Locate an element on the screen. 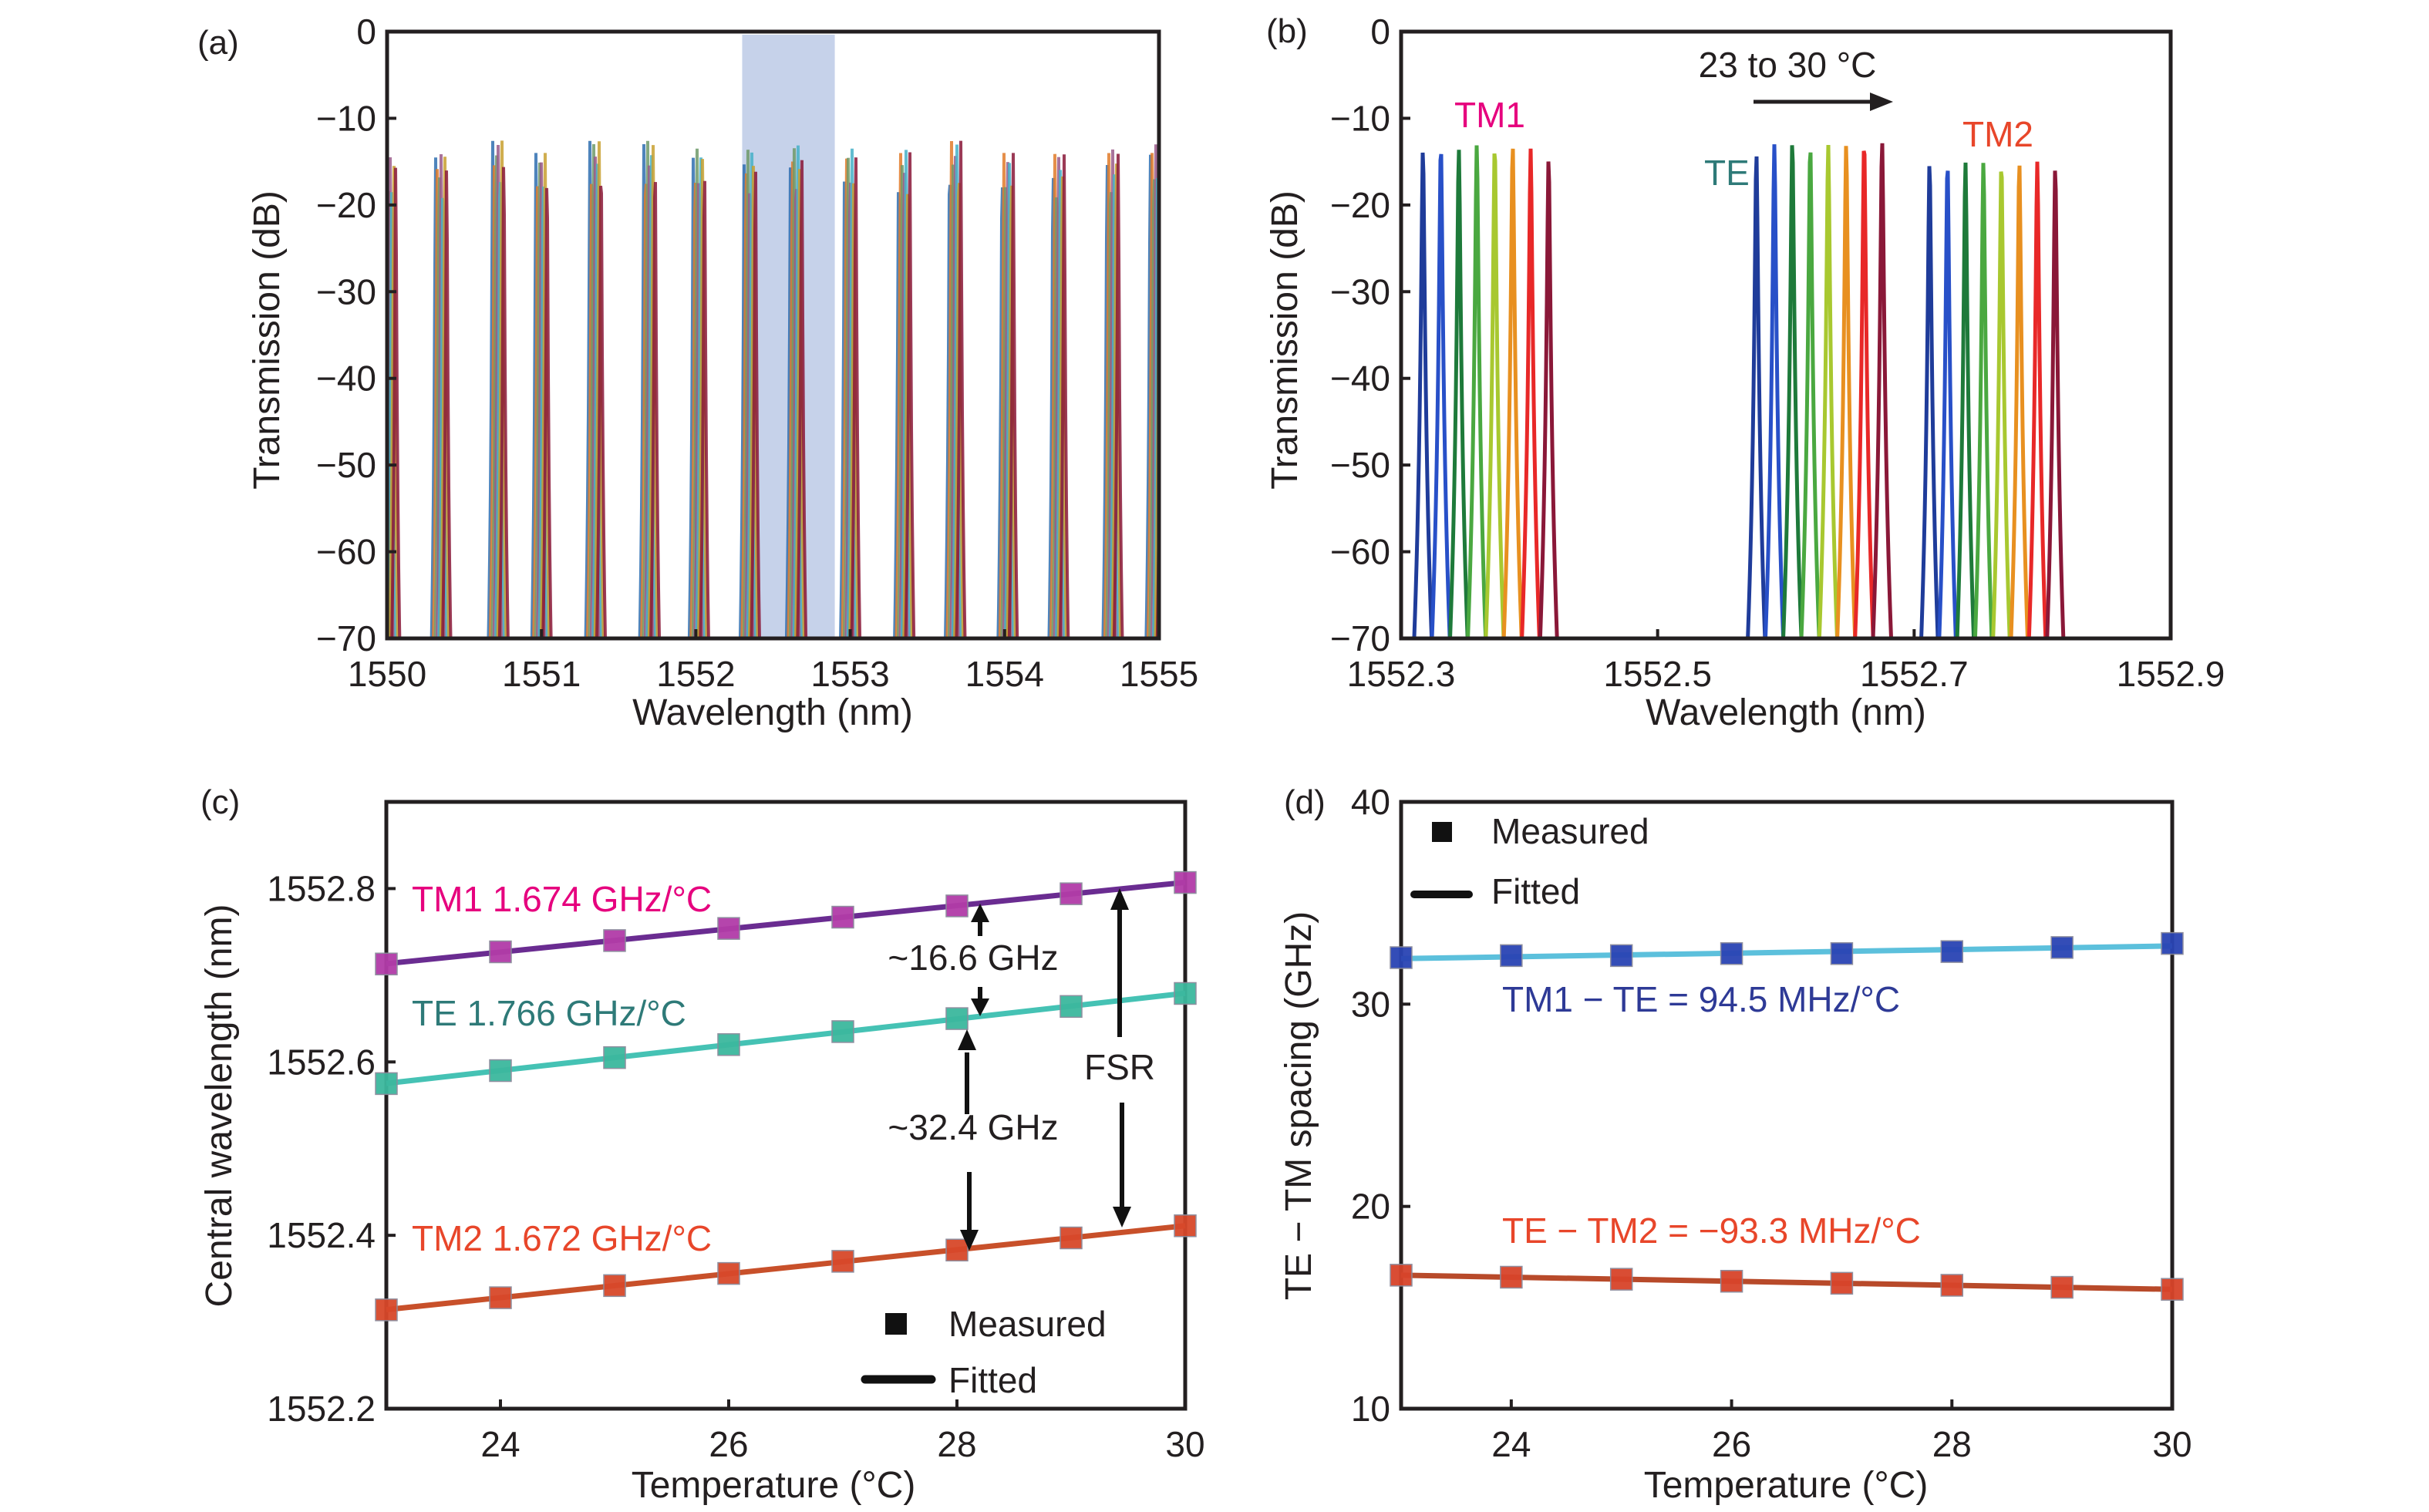  x-tick-label: 1552 is located at coordinates (695, 674).